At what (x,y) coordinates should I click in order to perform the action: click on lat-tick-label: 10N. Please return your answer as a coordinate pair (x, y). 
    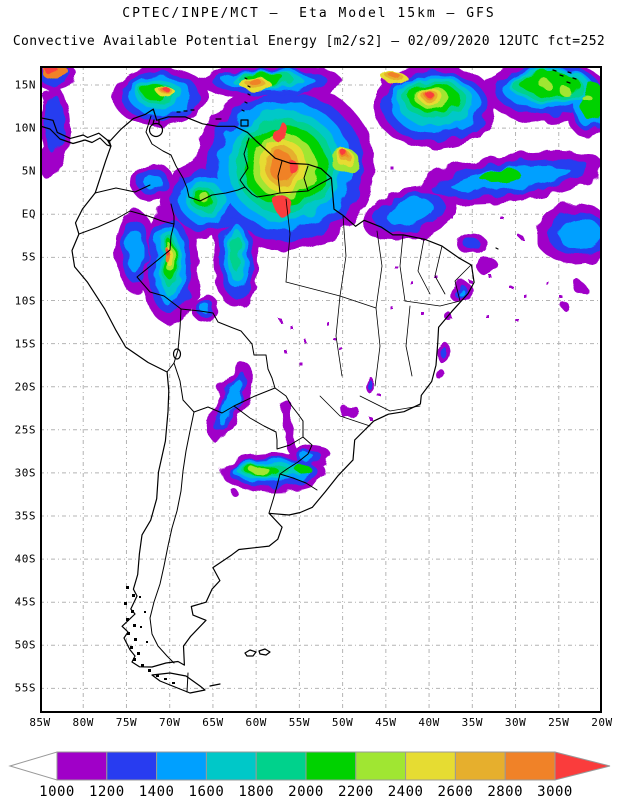
    Looking at the image, I should click on (25, 128).